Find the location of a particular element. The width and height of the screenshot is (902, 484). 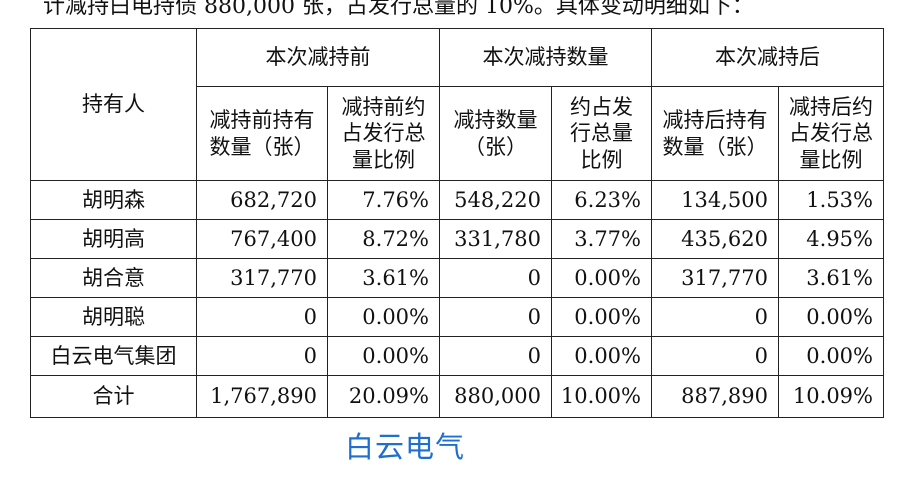

cell-value: 548,220 is located at coordinates (495, 200).